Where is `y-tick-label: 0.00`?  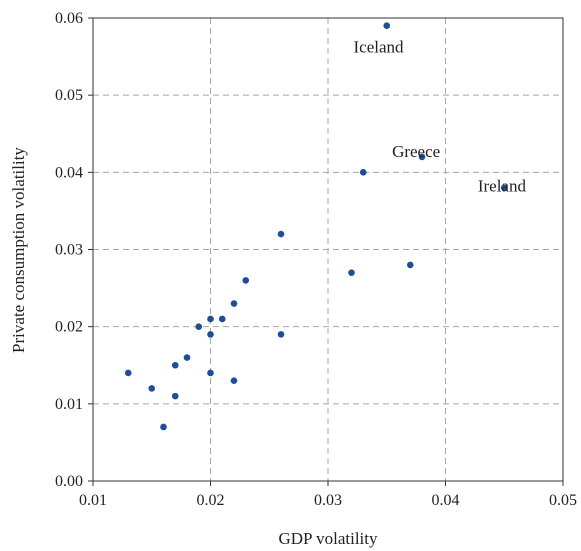
y-tick-label: 0.00 is located at coordinates (69, 481).